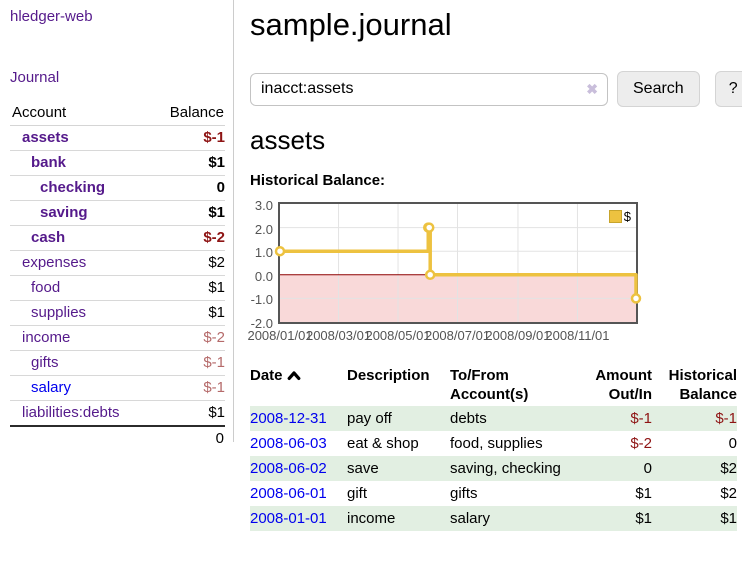  I want to click on register-accounts: saving, checking, so click(505, 468).